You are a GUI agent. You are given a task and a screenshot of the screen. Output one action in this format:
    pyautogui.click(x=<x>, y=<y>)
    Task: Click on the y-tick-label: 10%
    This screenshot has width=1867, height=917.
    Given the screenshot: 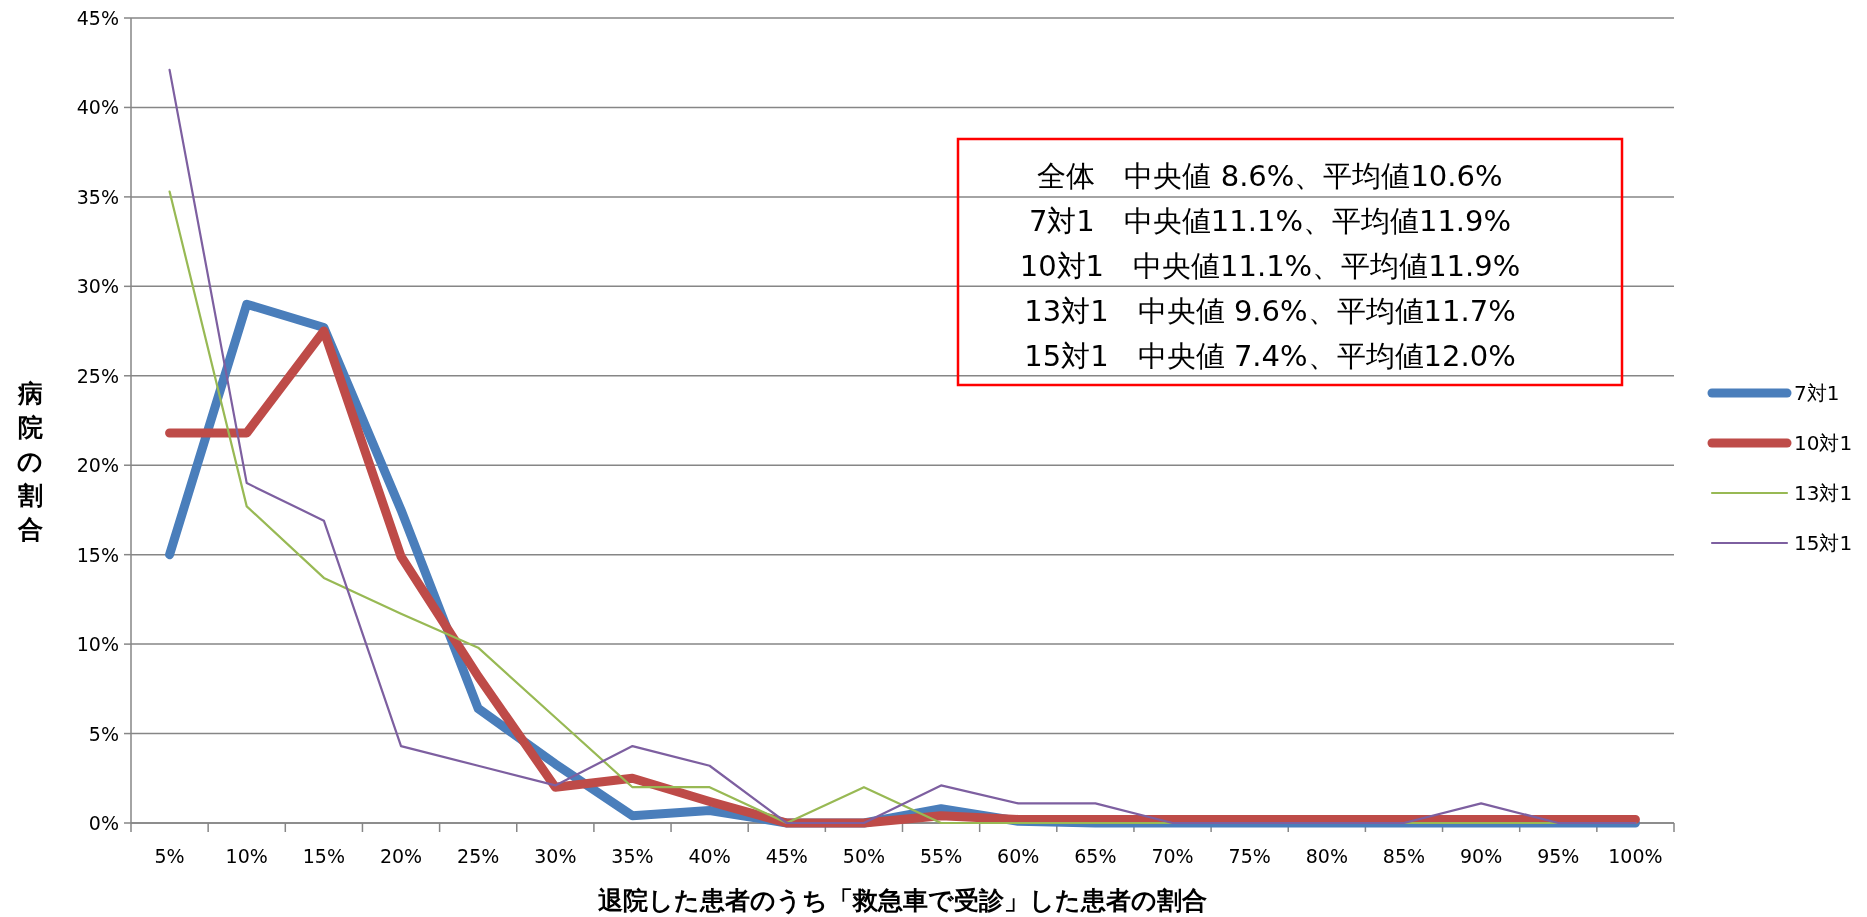 What is the action you would take?
    pyautogui.click(x=97, y=644)
    